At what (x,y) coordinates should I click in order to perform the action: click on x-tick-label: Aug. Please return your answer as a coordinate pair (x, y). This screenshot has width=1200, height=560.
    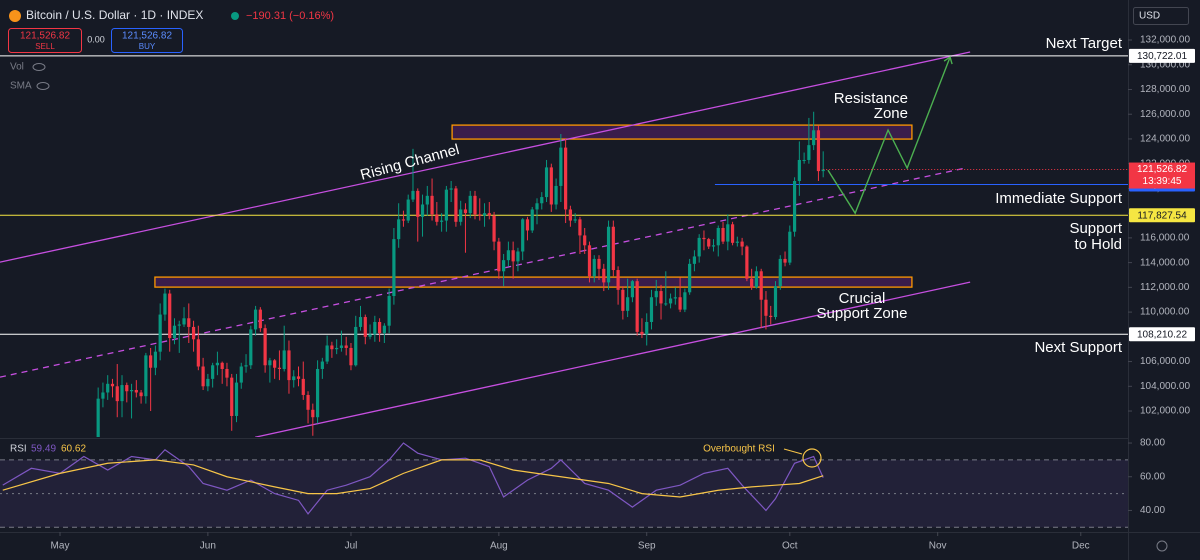
    Looking at the image, I should click on (499, 546).